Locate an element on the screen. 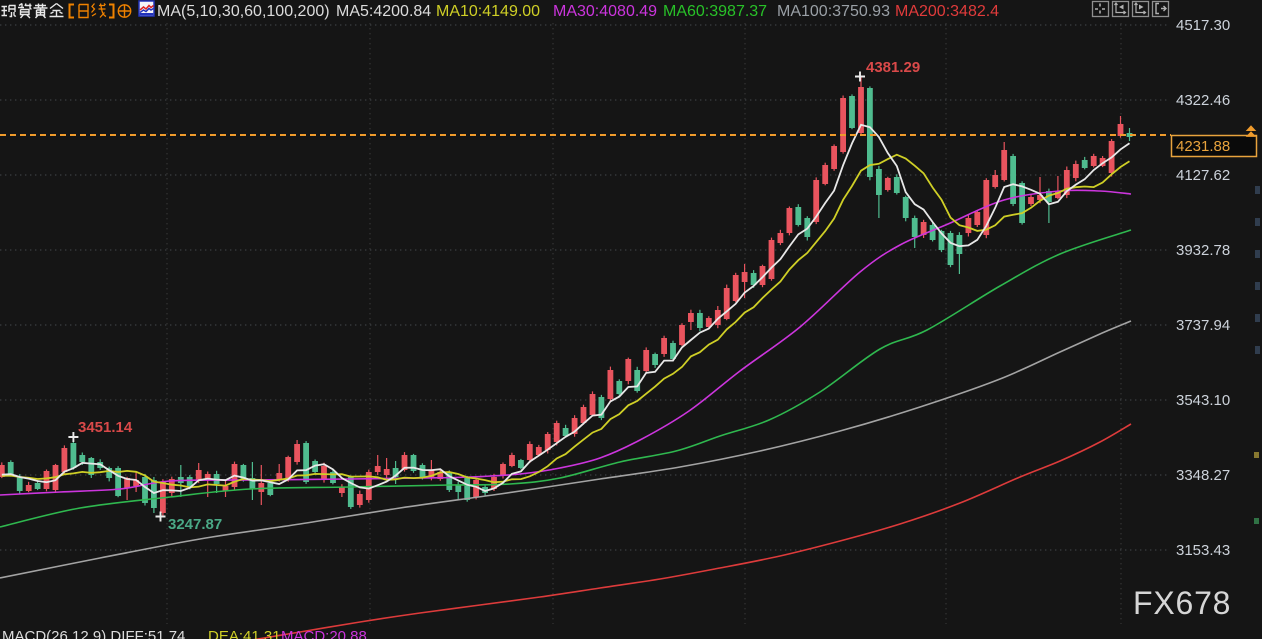  svg-text: MA10:4149.00 is located at coordinates (488, 11).